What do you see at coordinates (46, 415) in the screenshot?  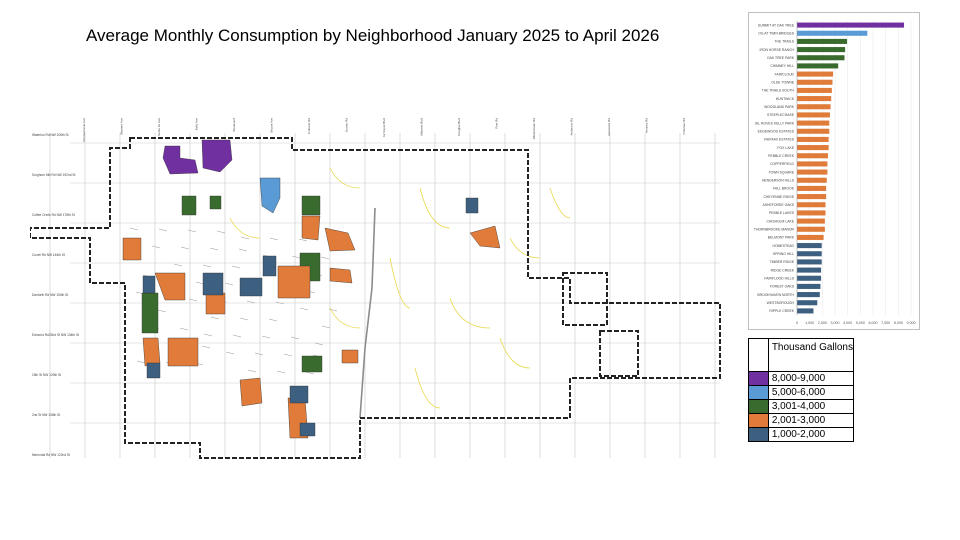 I see `street-label-left: 2nd St NW 106th St` at bounding box center [46, 415].